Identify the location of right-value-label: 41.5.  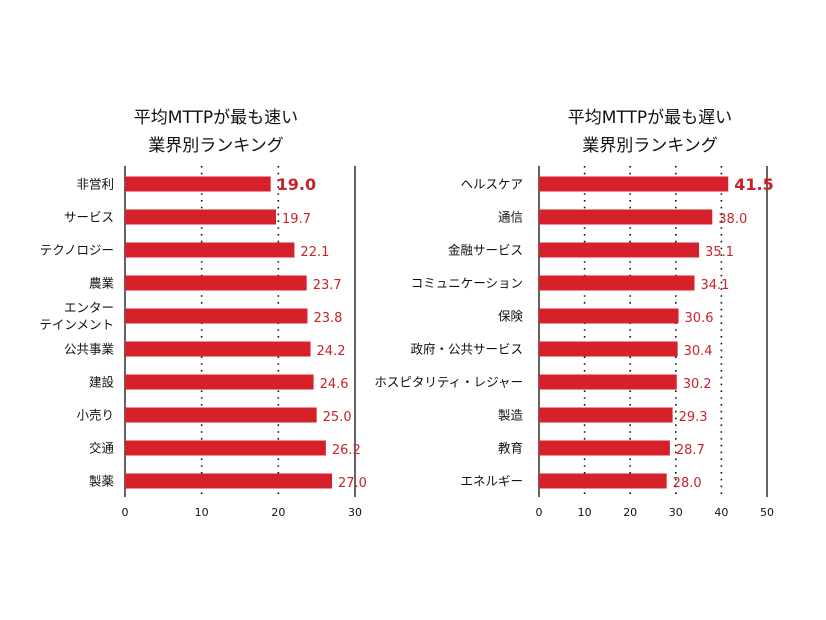
(753, 184).